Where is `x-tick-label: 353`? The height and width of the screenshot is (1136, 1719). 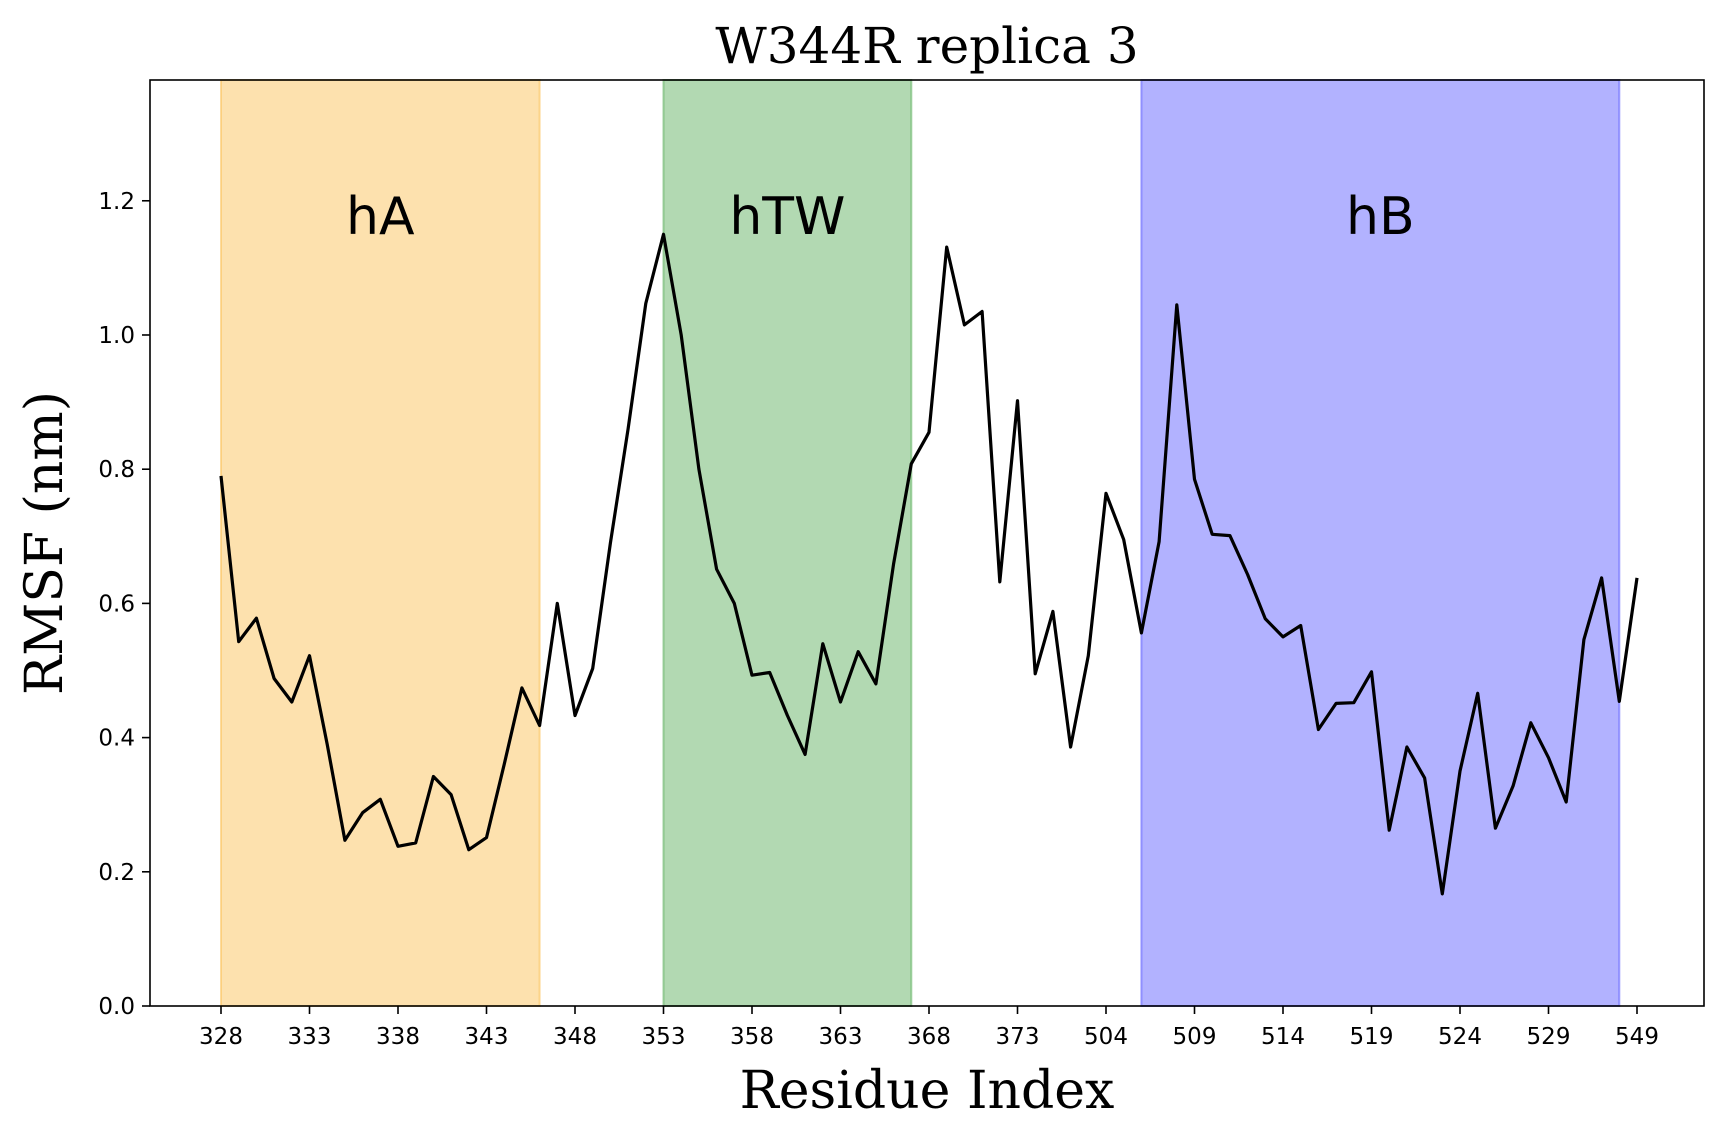 x-tick-label: 353 is located at coordinates (664, 1037).